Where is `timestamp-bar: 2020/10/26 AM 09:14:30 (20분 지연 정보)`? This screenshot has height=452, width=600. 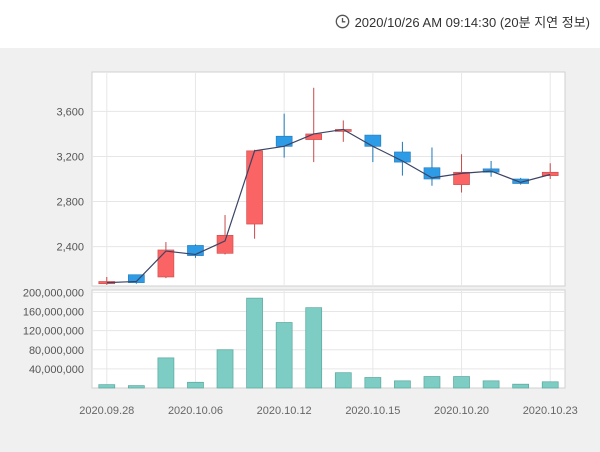 timestamp-bar: 2020/10/26 AM 09:14:30 (20분 지연 정보) is located at coordinates (462, 21).